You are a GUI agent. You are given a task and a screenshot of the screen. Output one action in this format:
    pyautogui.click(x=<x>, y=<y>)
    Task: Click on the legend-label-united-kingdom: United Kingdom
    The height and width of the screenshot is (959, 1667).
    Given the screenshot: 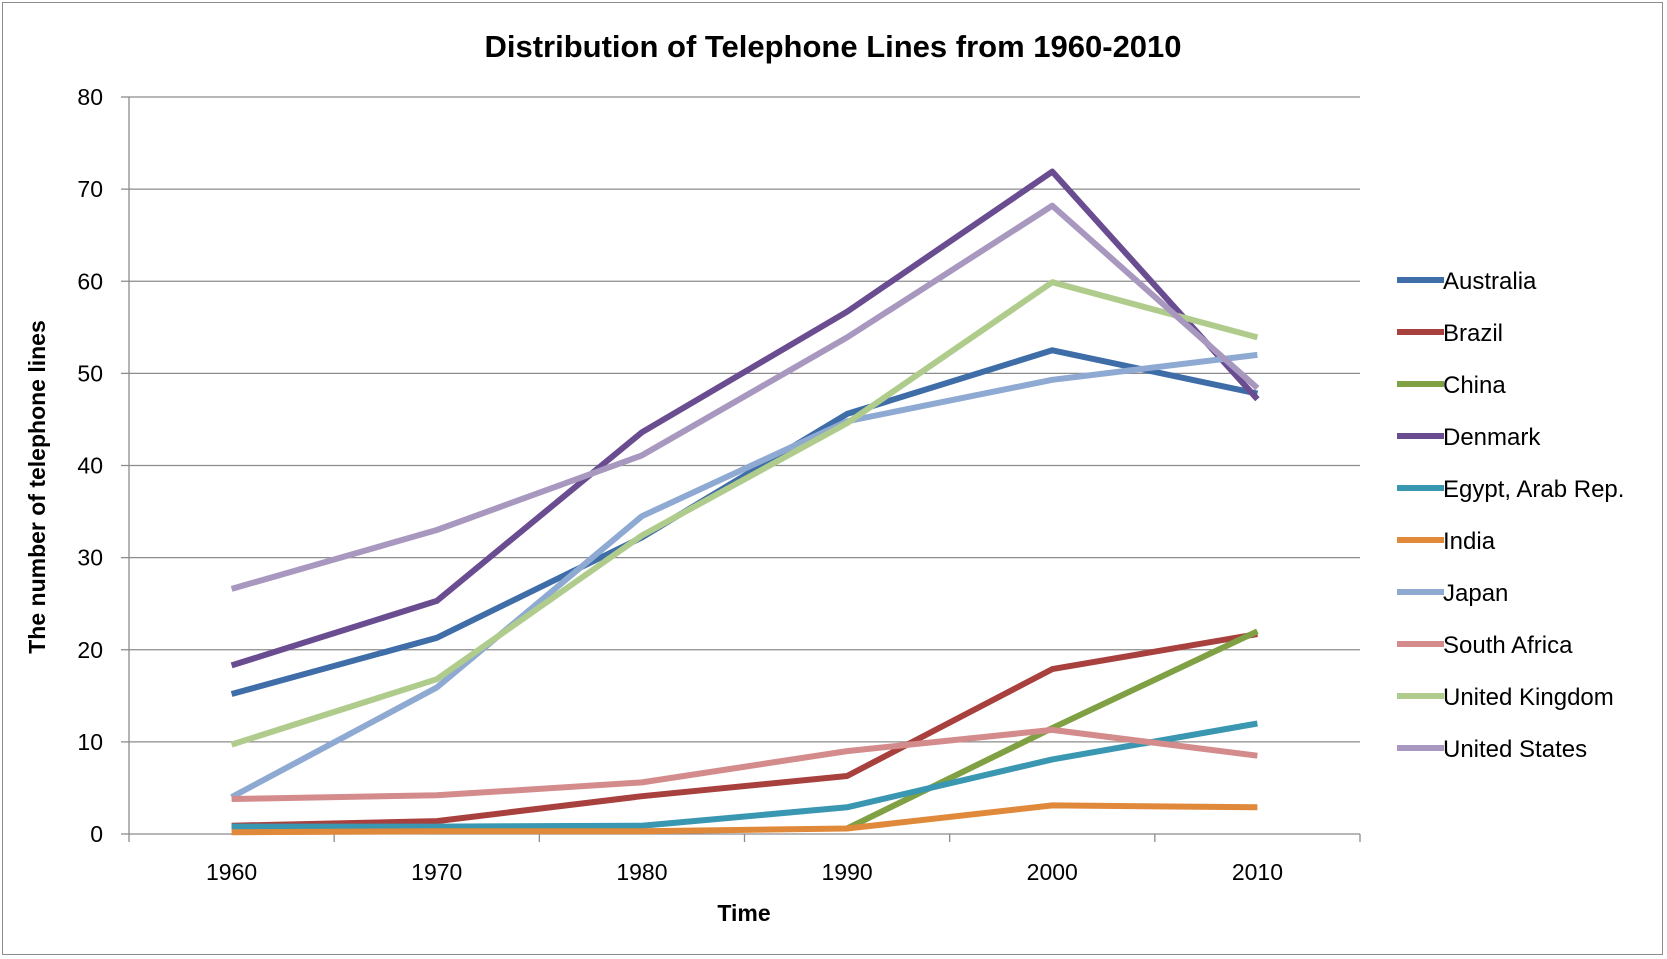 What is the action you would take?
    pyautogui.click(x=1528, y=697)
    